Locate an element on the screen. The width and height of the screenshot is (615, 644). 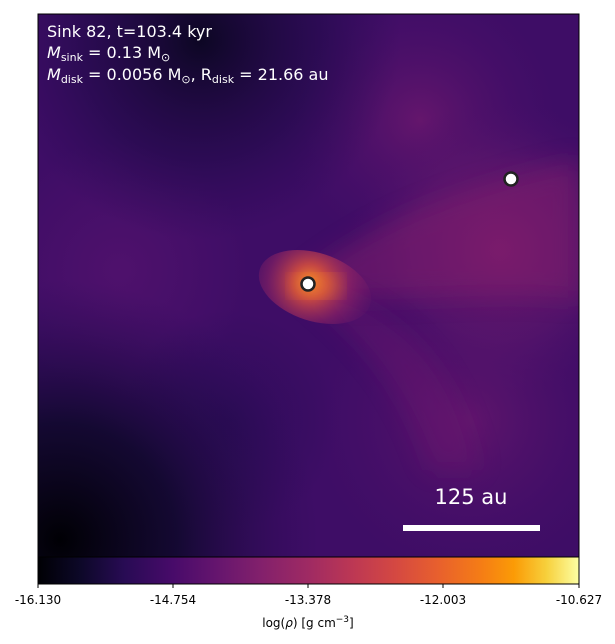
colorbar-label: log(ρ) [g cm−3] is located at coordinates (307, 622).